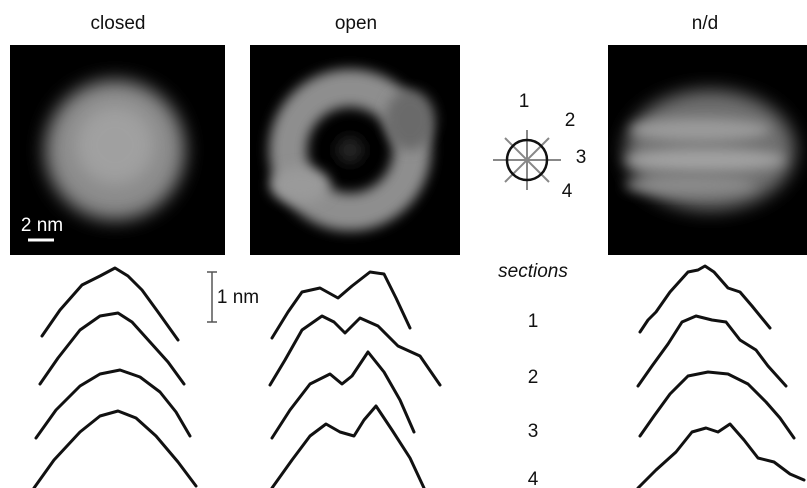 This screenshot has width=807, height=488. Describe the element at coordinates (533, 271) in the screenshot. I see `sections-title: sections` at that location.